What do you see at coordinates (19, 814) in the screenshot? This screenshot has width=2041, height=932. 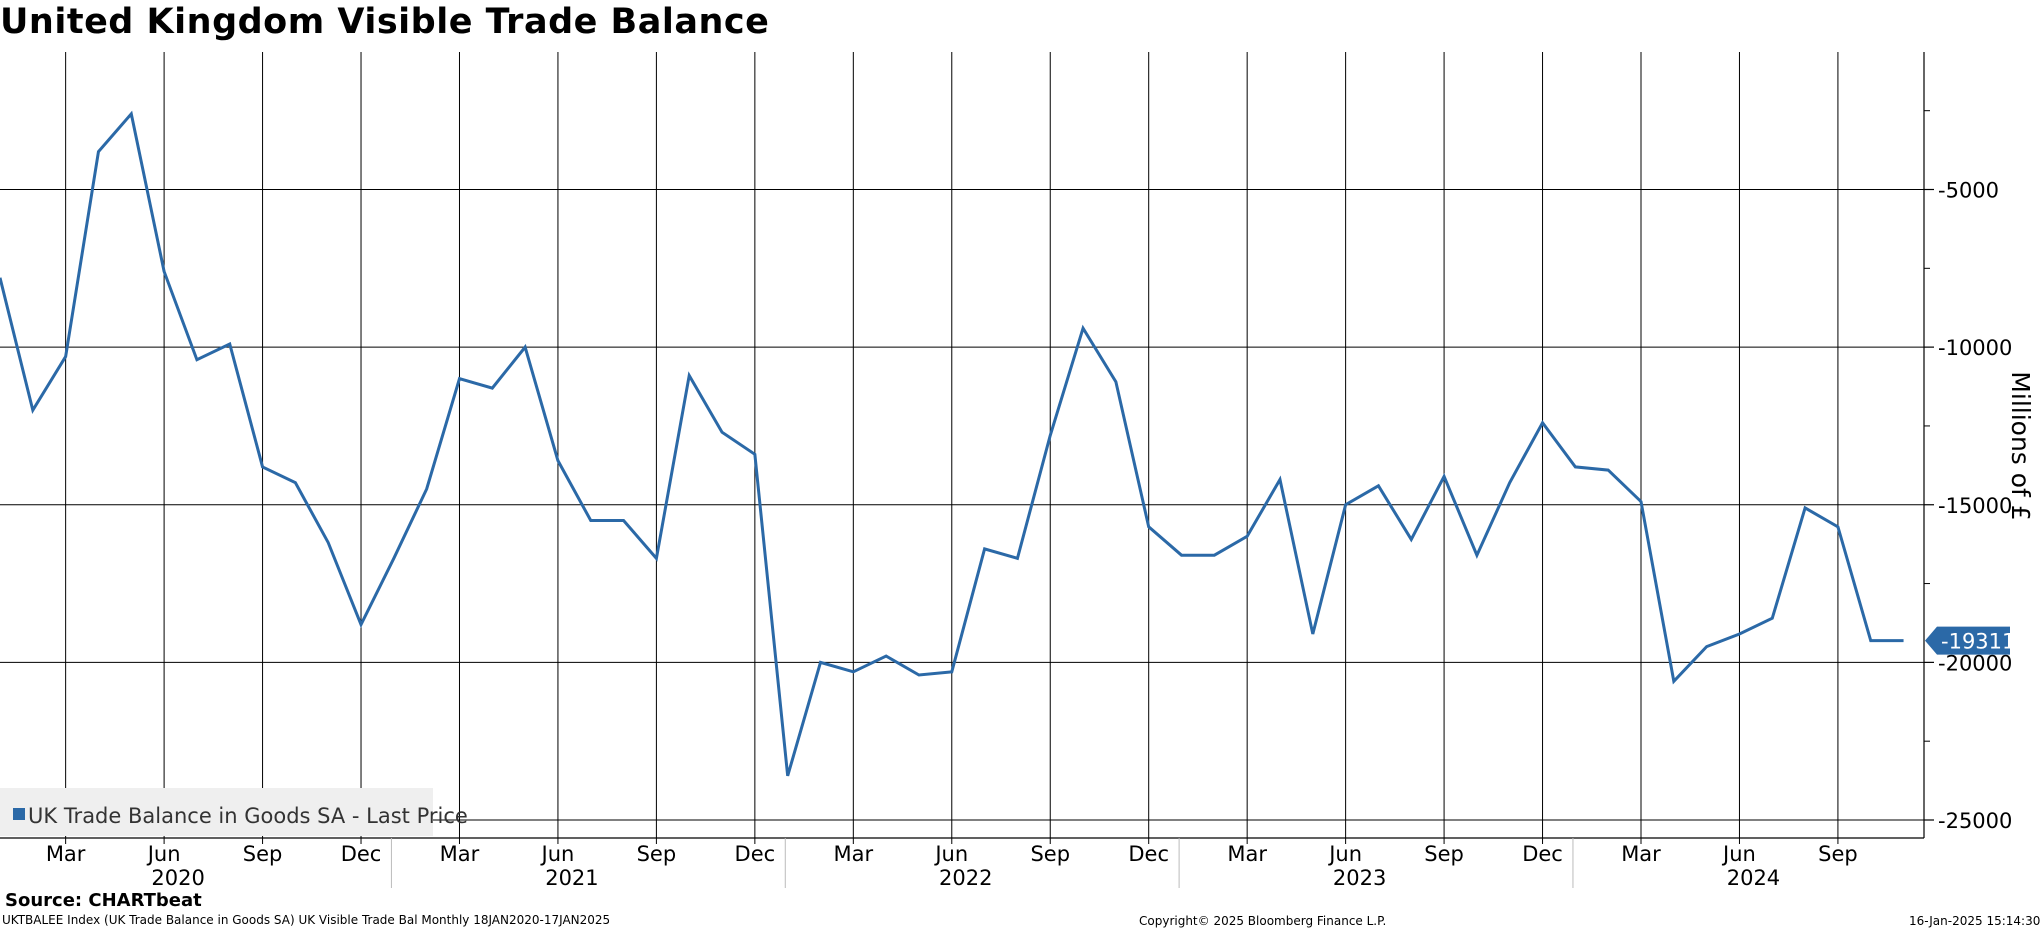 I see `legend-swatch` at bounding box center [19, 814].